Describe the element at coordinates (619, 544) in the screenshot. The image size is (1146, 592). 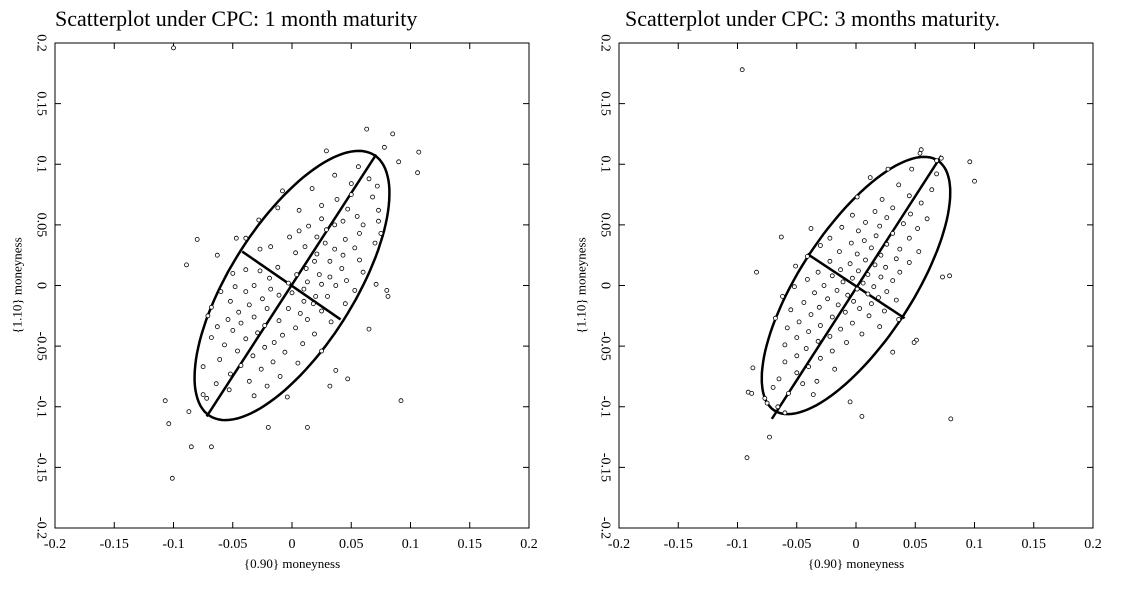
I see `x-tick-label: -0.2` at that location.